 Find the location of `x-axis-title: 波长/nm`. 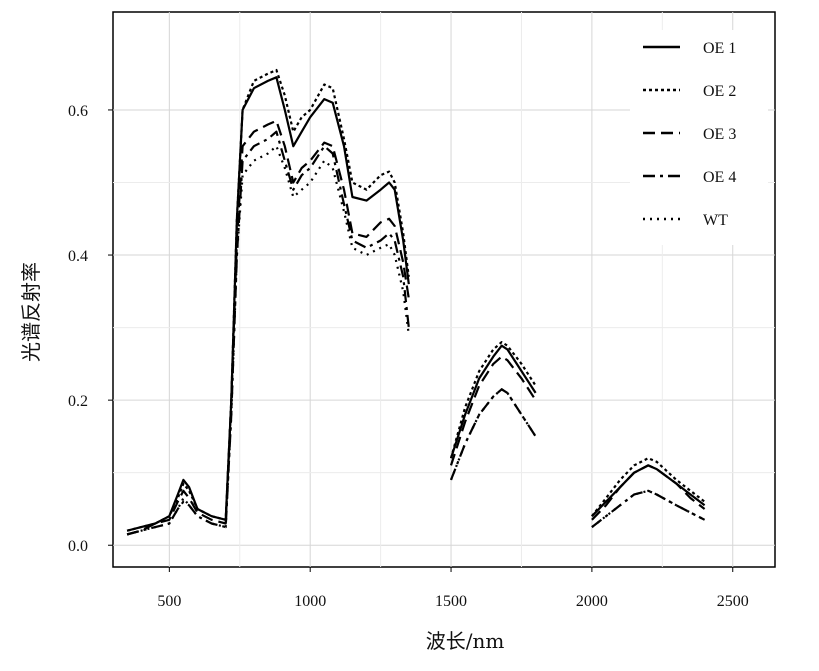

x-axis-title: 波长/nm is located at coordinates (465, 641).